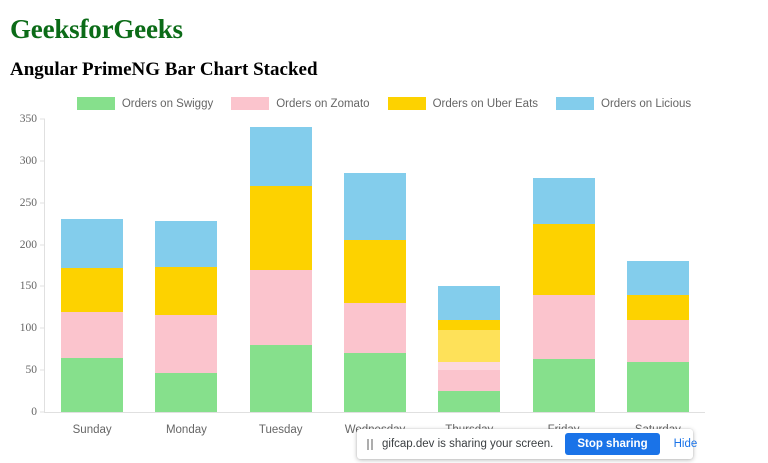  I want to click on legend-item: Orders on Uber Eats, so click(463, 103).